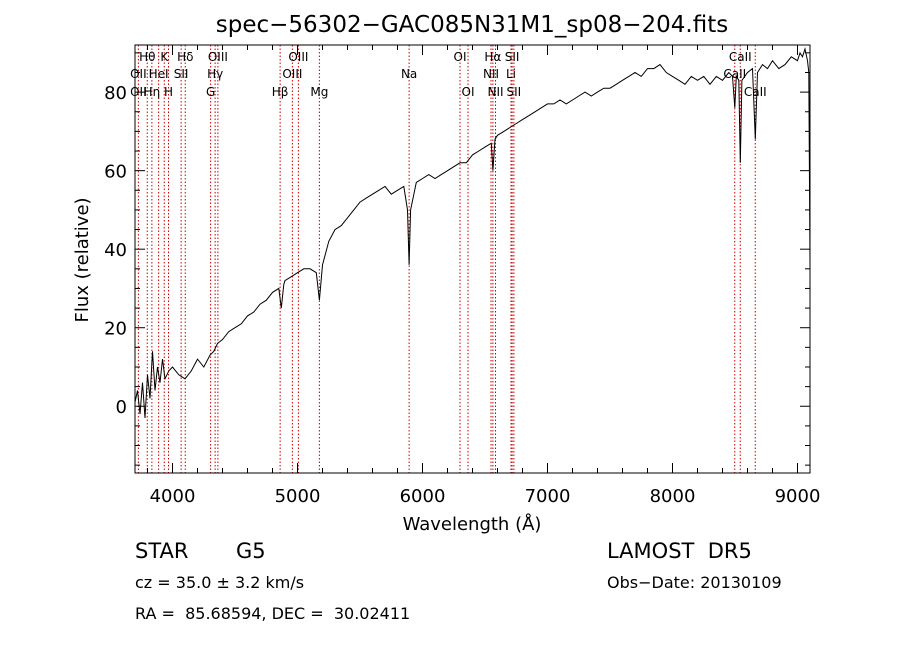  Describe the element at coordinates (694, 582) in the screenshot. I see `observation-date: Obs−Date: 20130109` at that location.